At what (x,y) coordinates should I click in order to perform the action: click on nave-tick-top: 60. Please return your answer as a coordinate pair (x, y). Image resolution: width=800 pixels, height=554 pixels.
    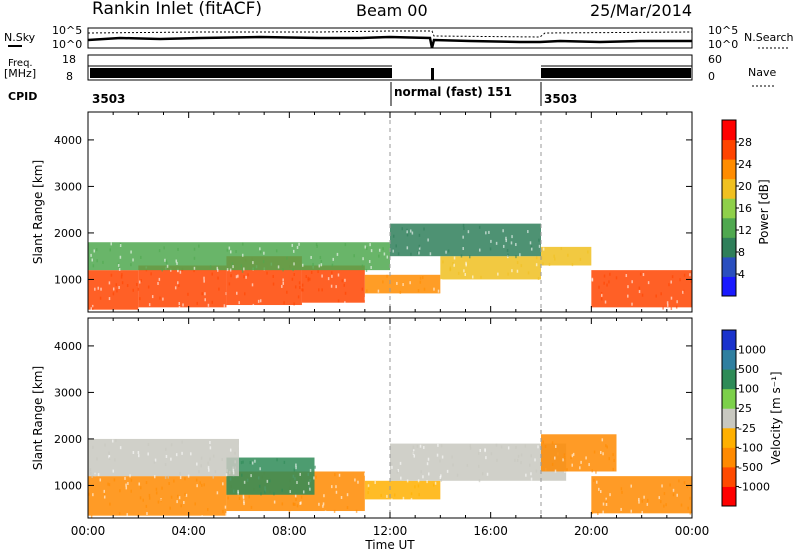
    Looking at the image, I should click on (715, 59).